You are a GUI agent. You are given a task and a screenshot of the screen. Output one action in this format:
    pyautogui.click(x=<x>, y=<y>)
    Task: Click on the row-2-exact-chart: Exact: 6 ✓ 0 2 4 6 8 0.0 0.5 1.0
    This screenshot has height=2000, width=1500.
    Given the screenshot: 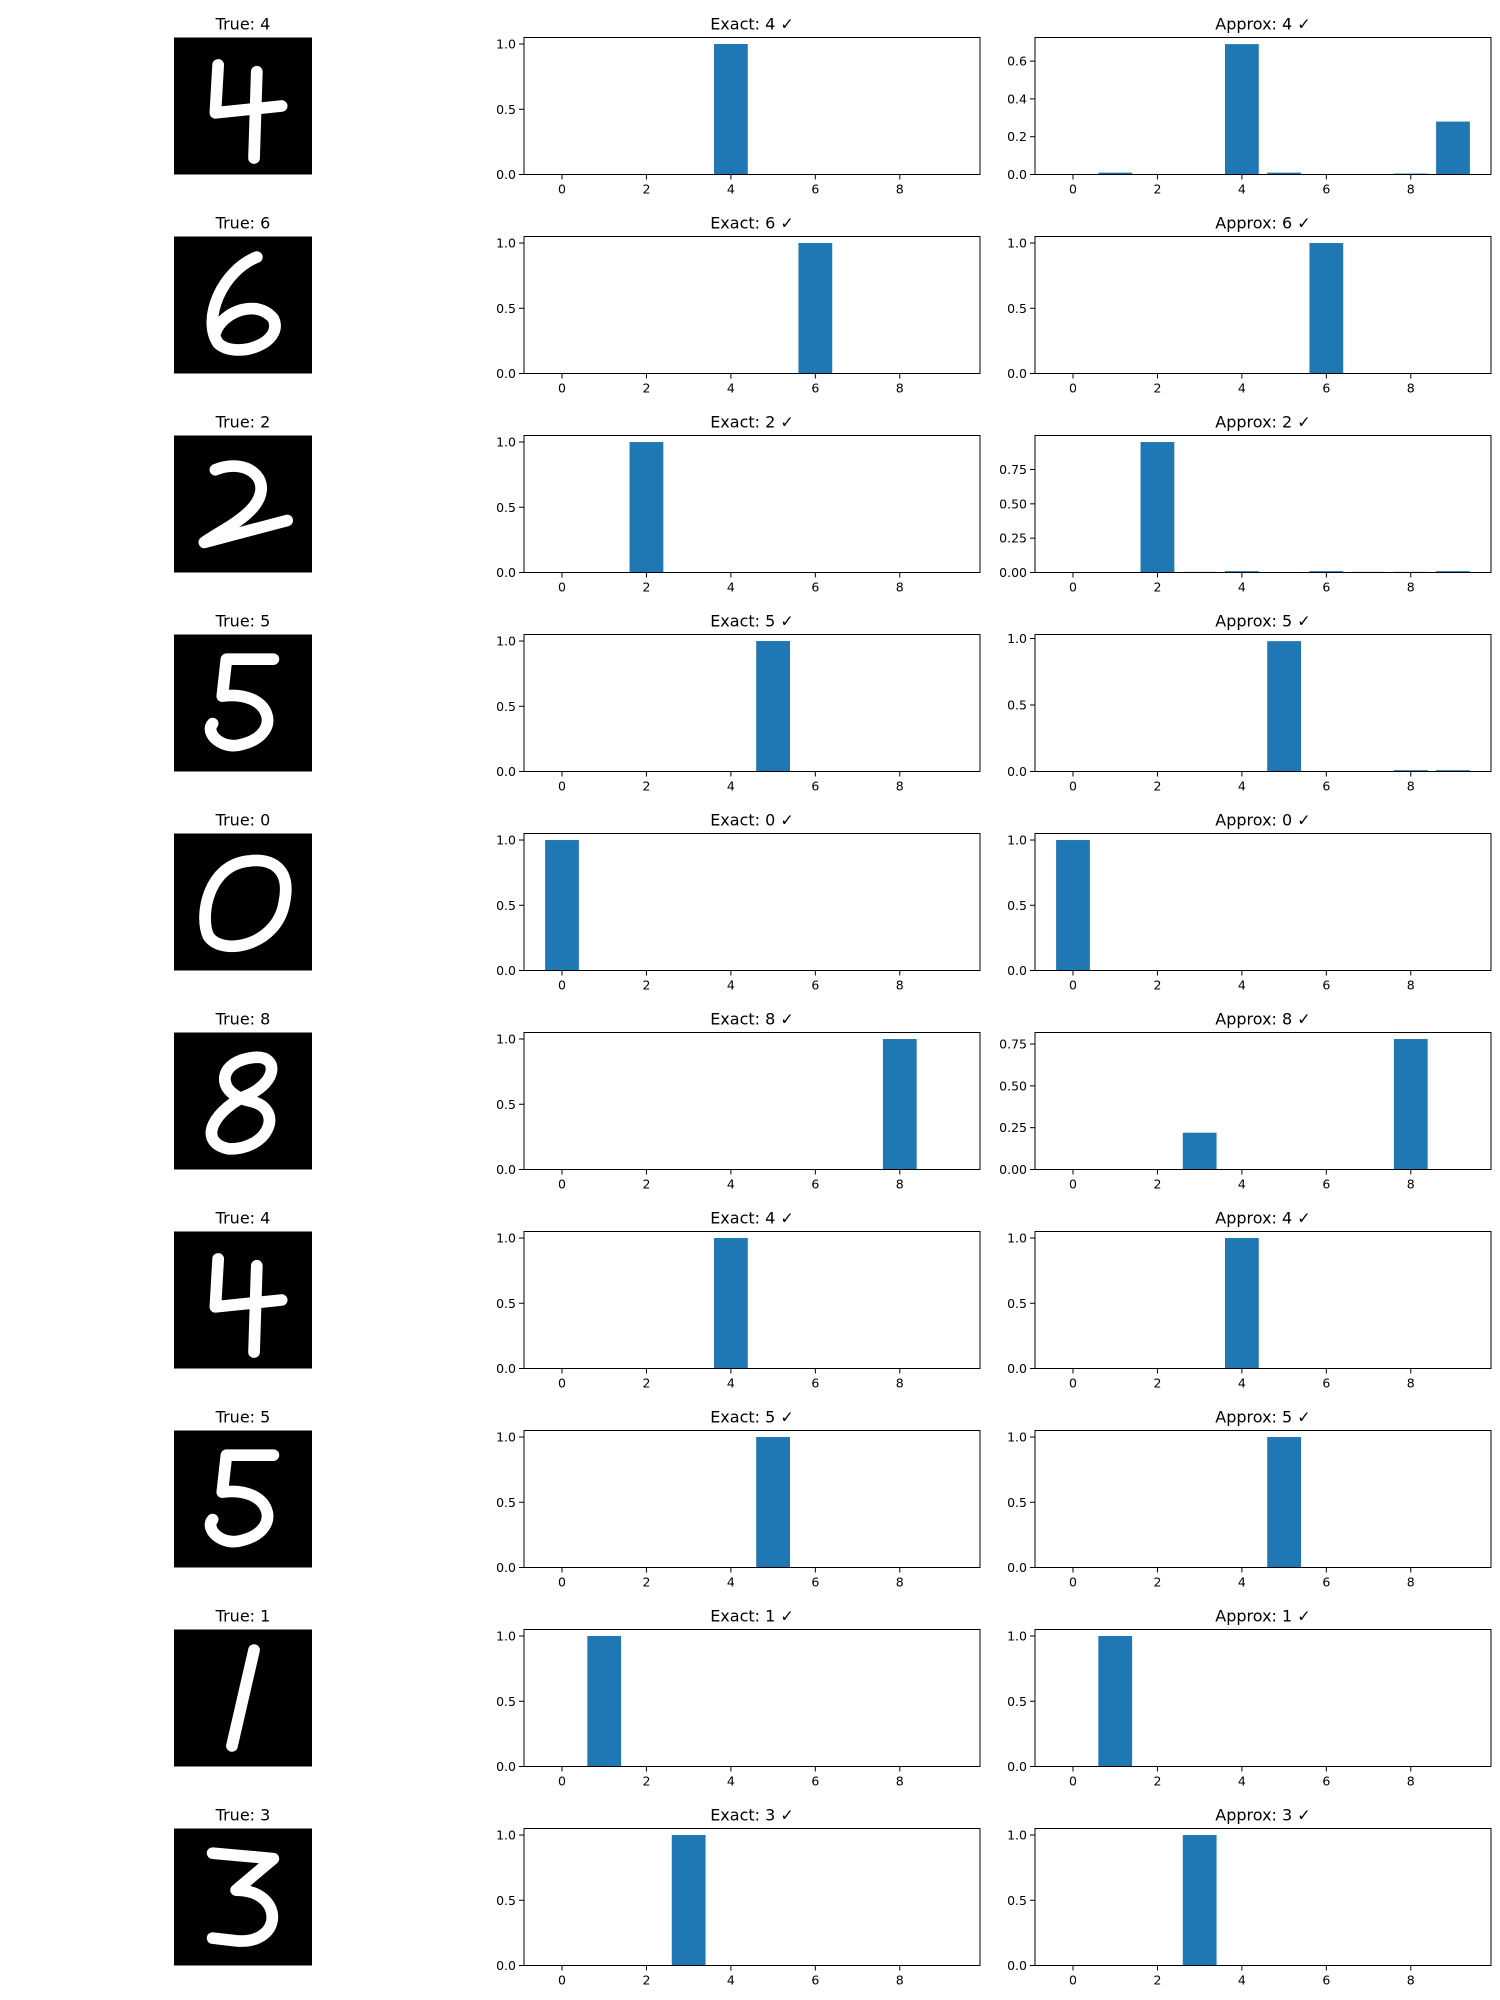 What is the action you would take?
    pyautogui.click(x=738, y=305)
    